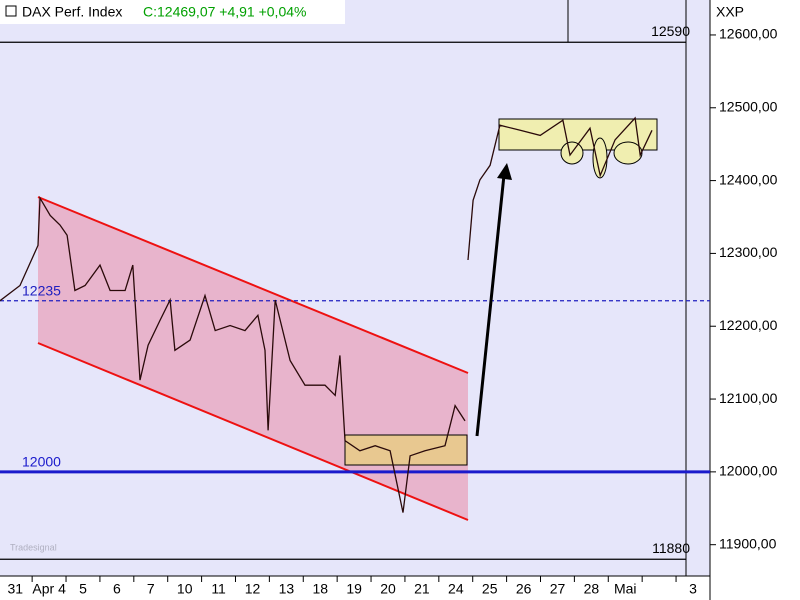 This screenshot has height=600, width=800. I want to click on level-label: 12590, so click(670, 31).